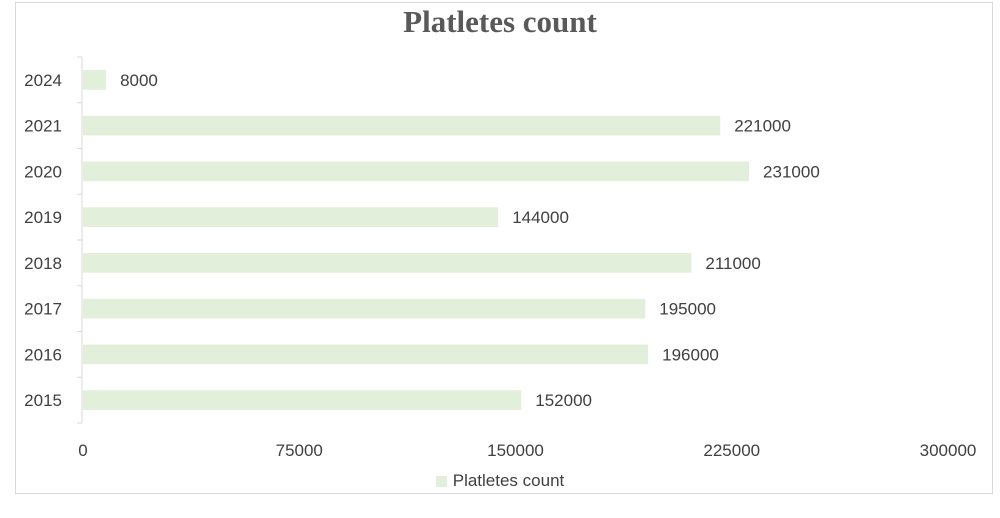 The image size is (1000, 518). I want to click on data-label: 221000, so click(762, 126).